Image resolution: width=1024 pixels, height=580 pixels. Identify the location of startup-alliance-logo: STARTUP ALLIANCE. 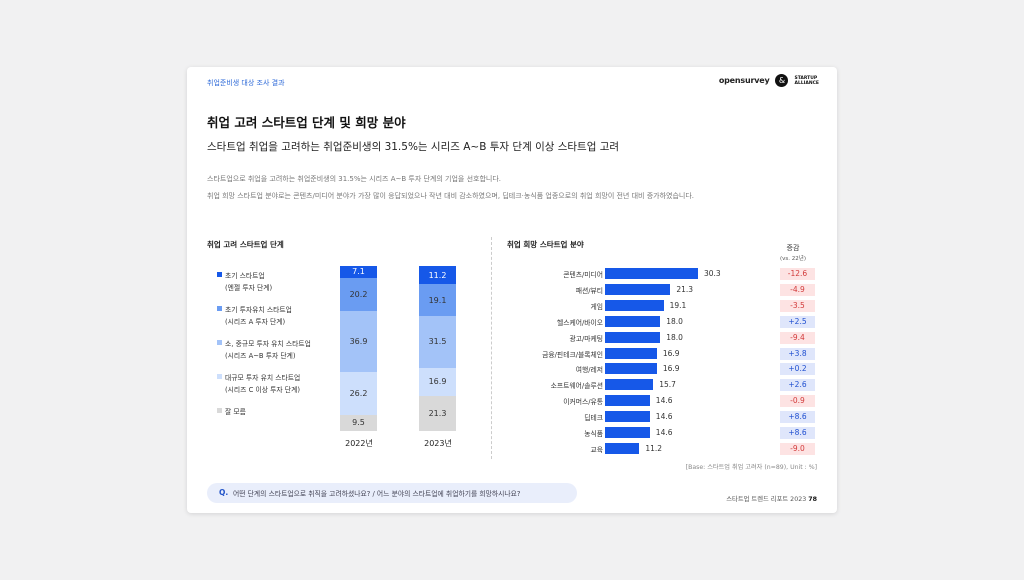
(806, 80).